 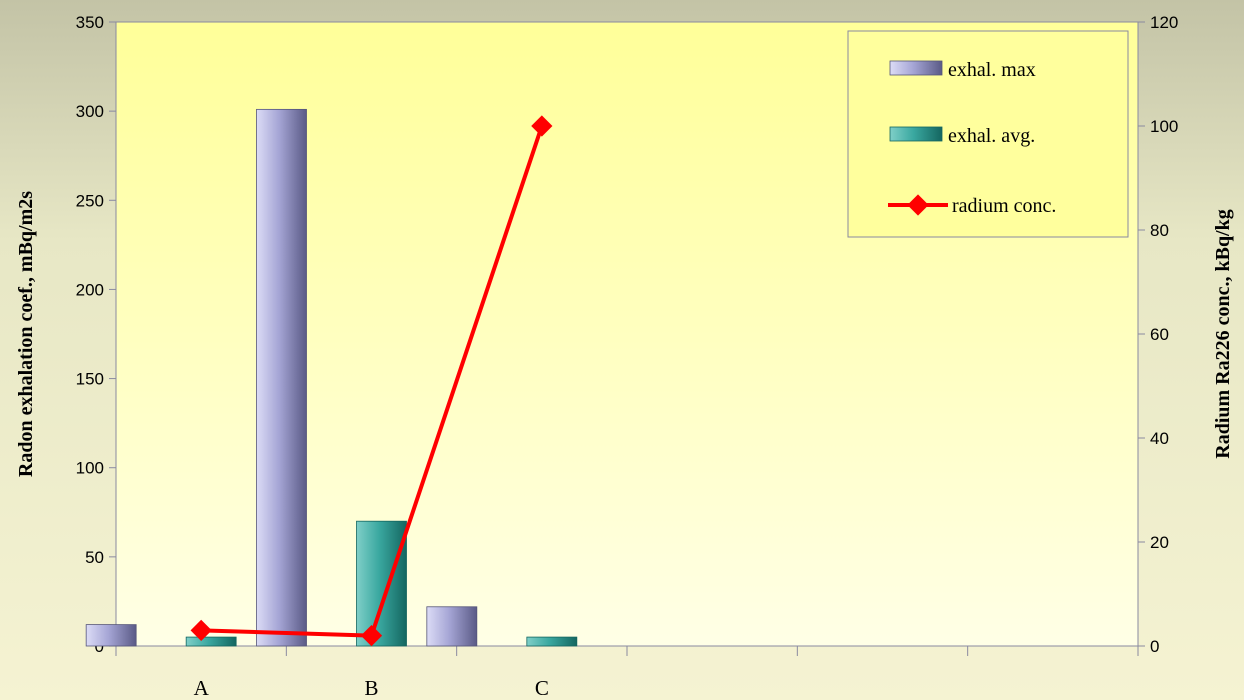 What do you see at coordinates (90, 22) in the screenshot?
I see `y-tick-label: 350` at bounding box center [90, 22].